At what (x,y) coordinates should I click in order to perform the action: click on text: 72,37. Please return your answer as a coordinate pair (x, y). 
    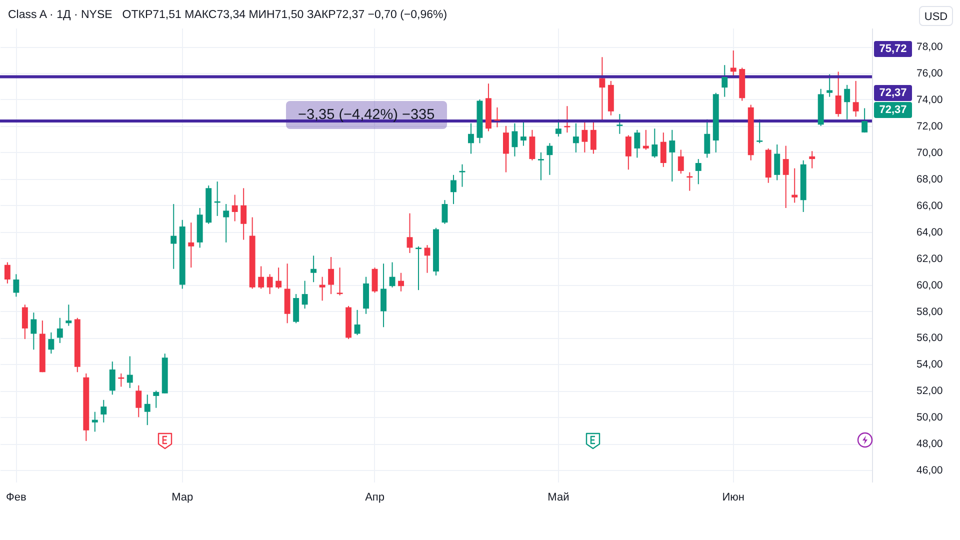
    Looking at the image, I should click on (893, 110).